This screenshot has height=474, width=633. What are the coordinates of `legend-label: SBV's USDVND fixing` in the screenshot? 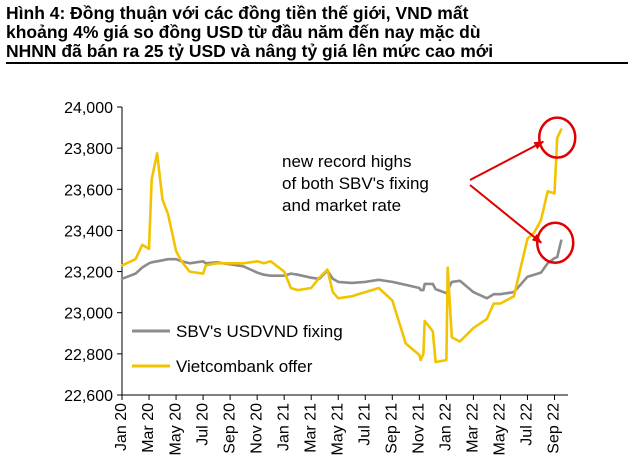 It's located at (259, 331).